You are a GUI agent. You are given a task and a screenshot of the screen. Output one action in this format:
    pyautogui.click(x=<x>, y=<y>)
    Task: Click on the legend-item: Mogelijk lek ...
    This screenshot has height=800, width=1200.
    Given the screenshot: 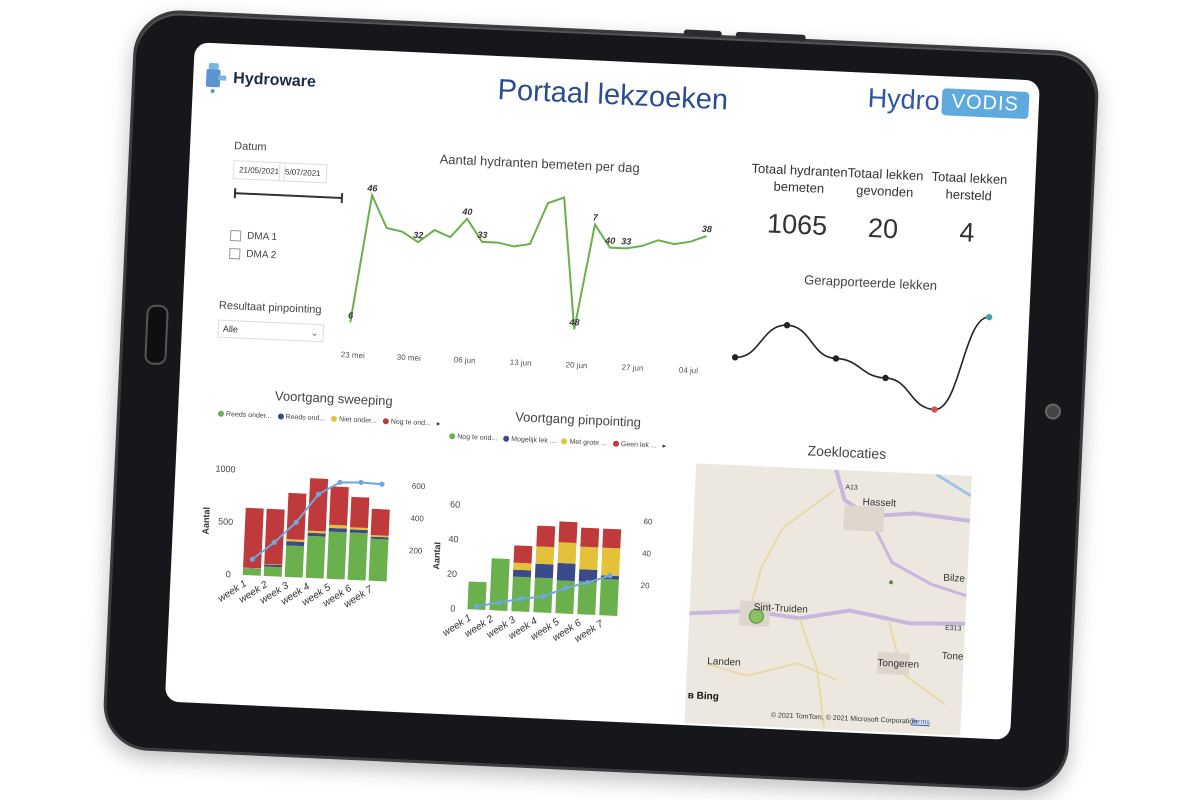 What is the action you would take?
    pyautogui.click(x=529, y=439)
    